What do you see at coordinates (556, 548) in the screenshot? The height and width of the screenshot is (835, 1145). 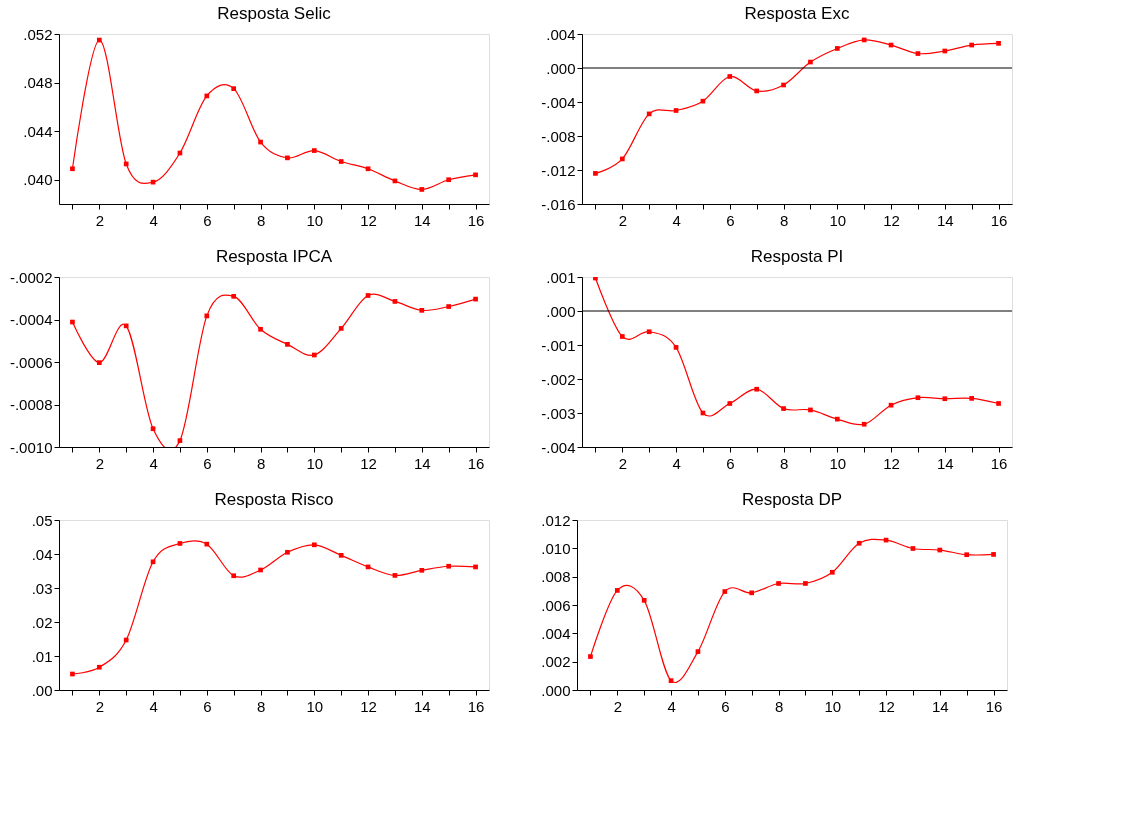 I see `y-tick-label: .010` at bounding box center [556, 548].